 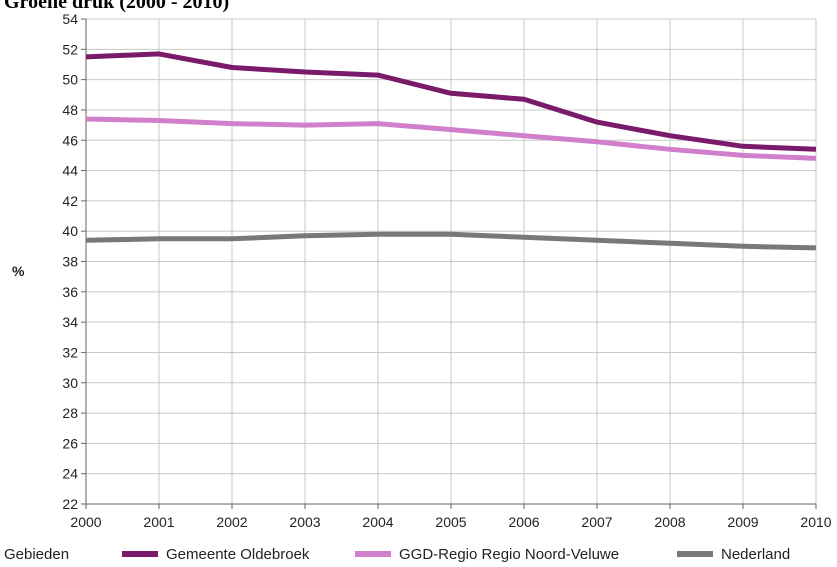 What do you see at coordinates (70, 474) in the screenshot?
I see `y-tick-label: 24` at bounding box center [70, 474].